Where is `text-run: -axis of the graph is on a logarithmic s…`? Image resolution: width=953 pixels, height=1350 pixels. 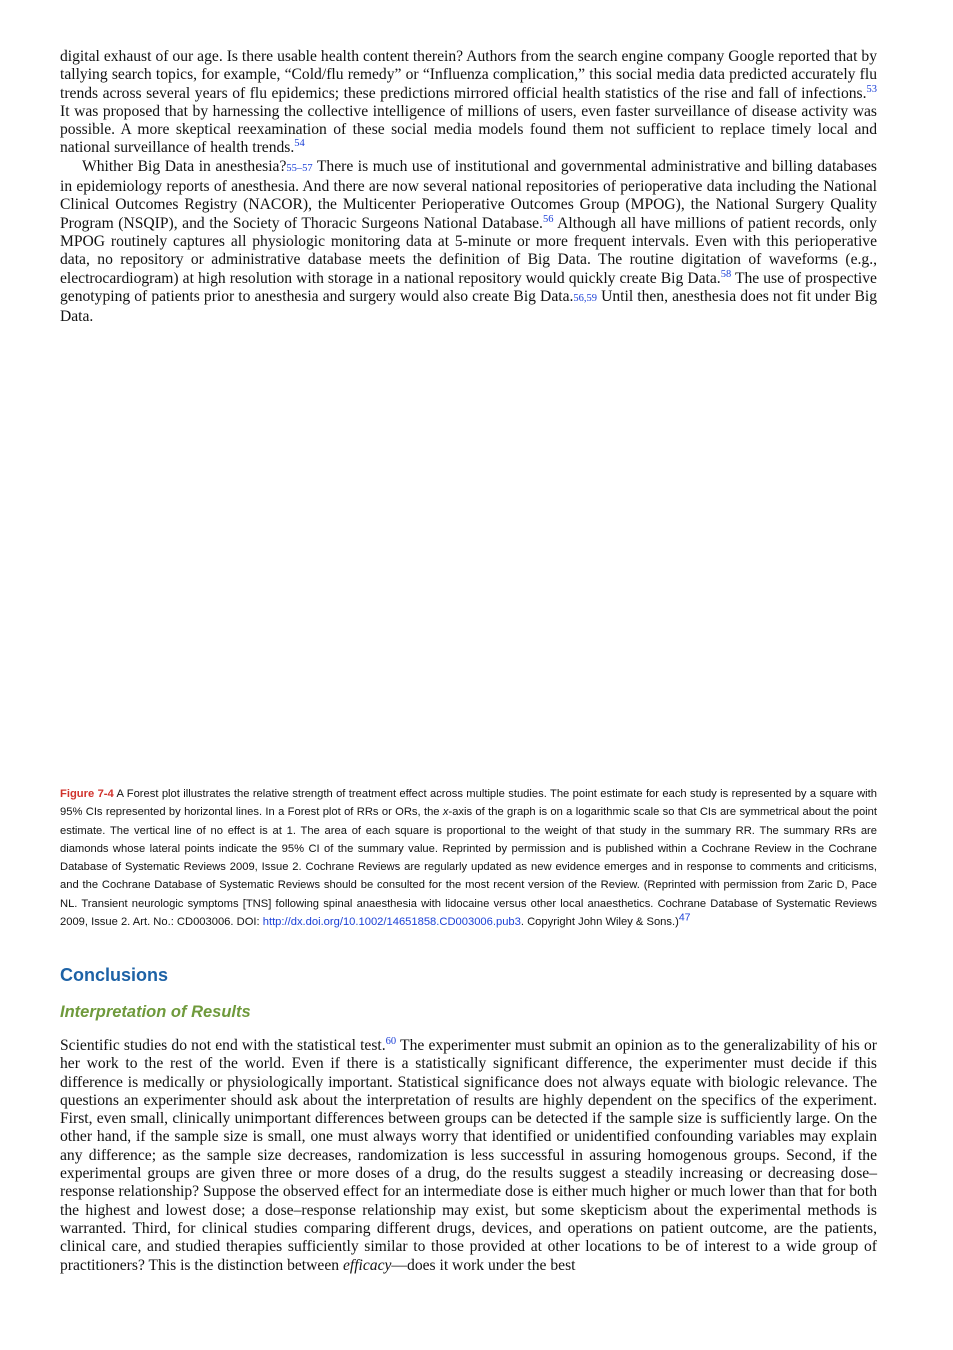 text-run: -axis of the graph is on a logarithmic s… is located at coordinates (468, 867).